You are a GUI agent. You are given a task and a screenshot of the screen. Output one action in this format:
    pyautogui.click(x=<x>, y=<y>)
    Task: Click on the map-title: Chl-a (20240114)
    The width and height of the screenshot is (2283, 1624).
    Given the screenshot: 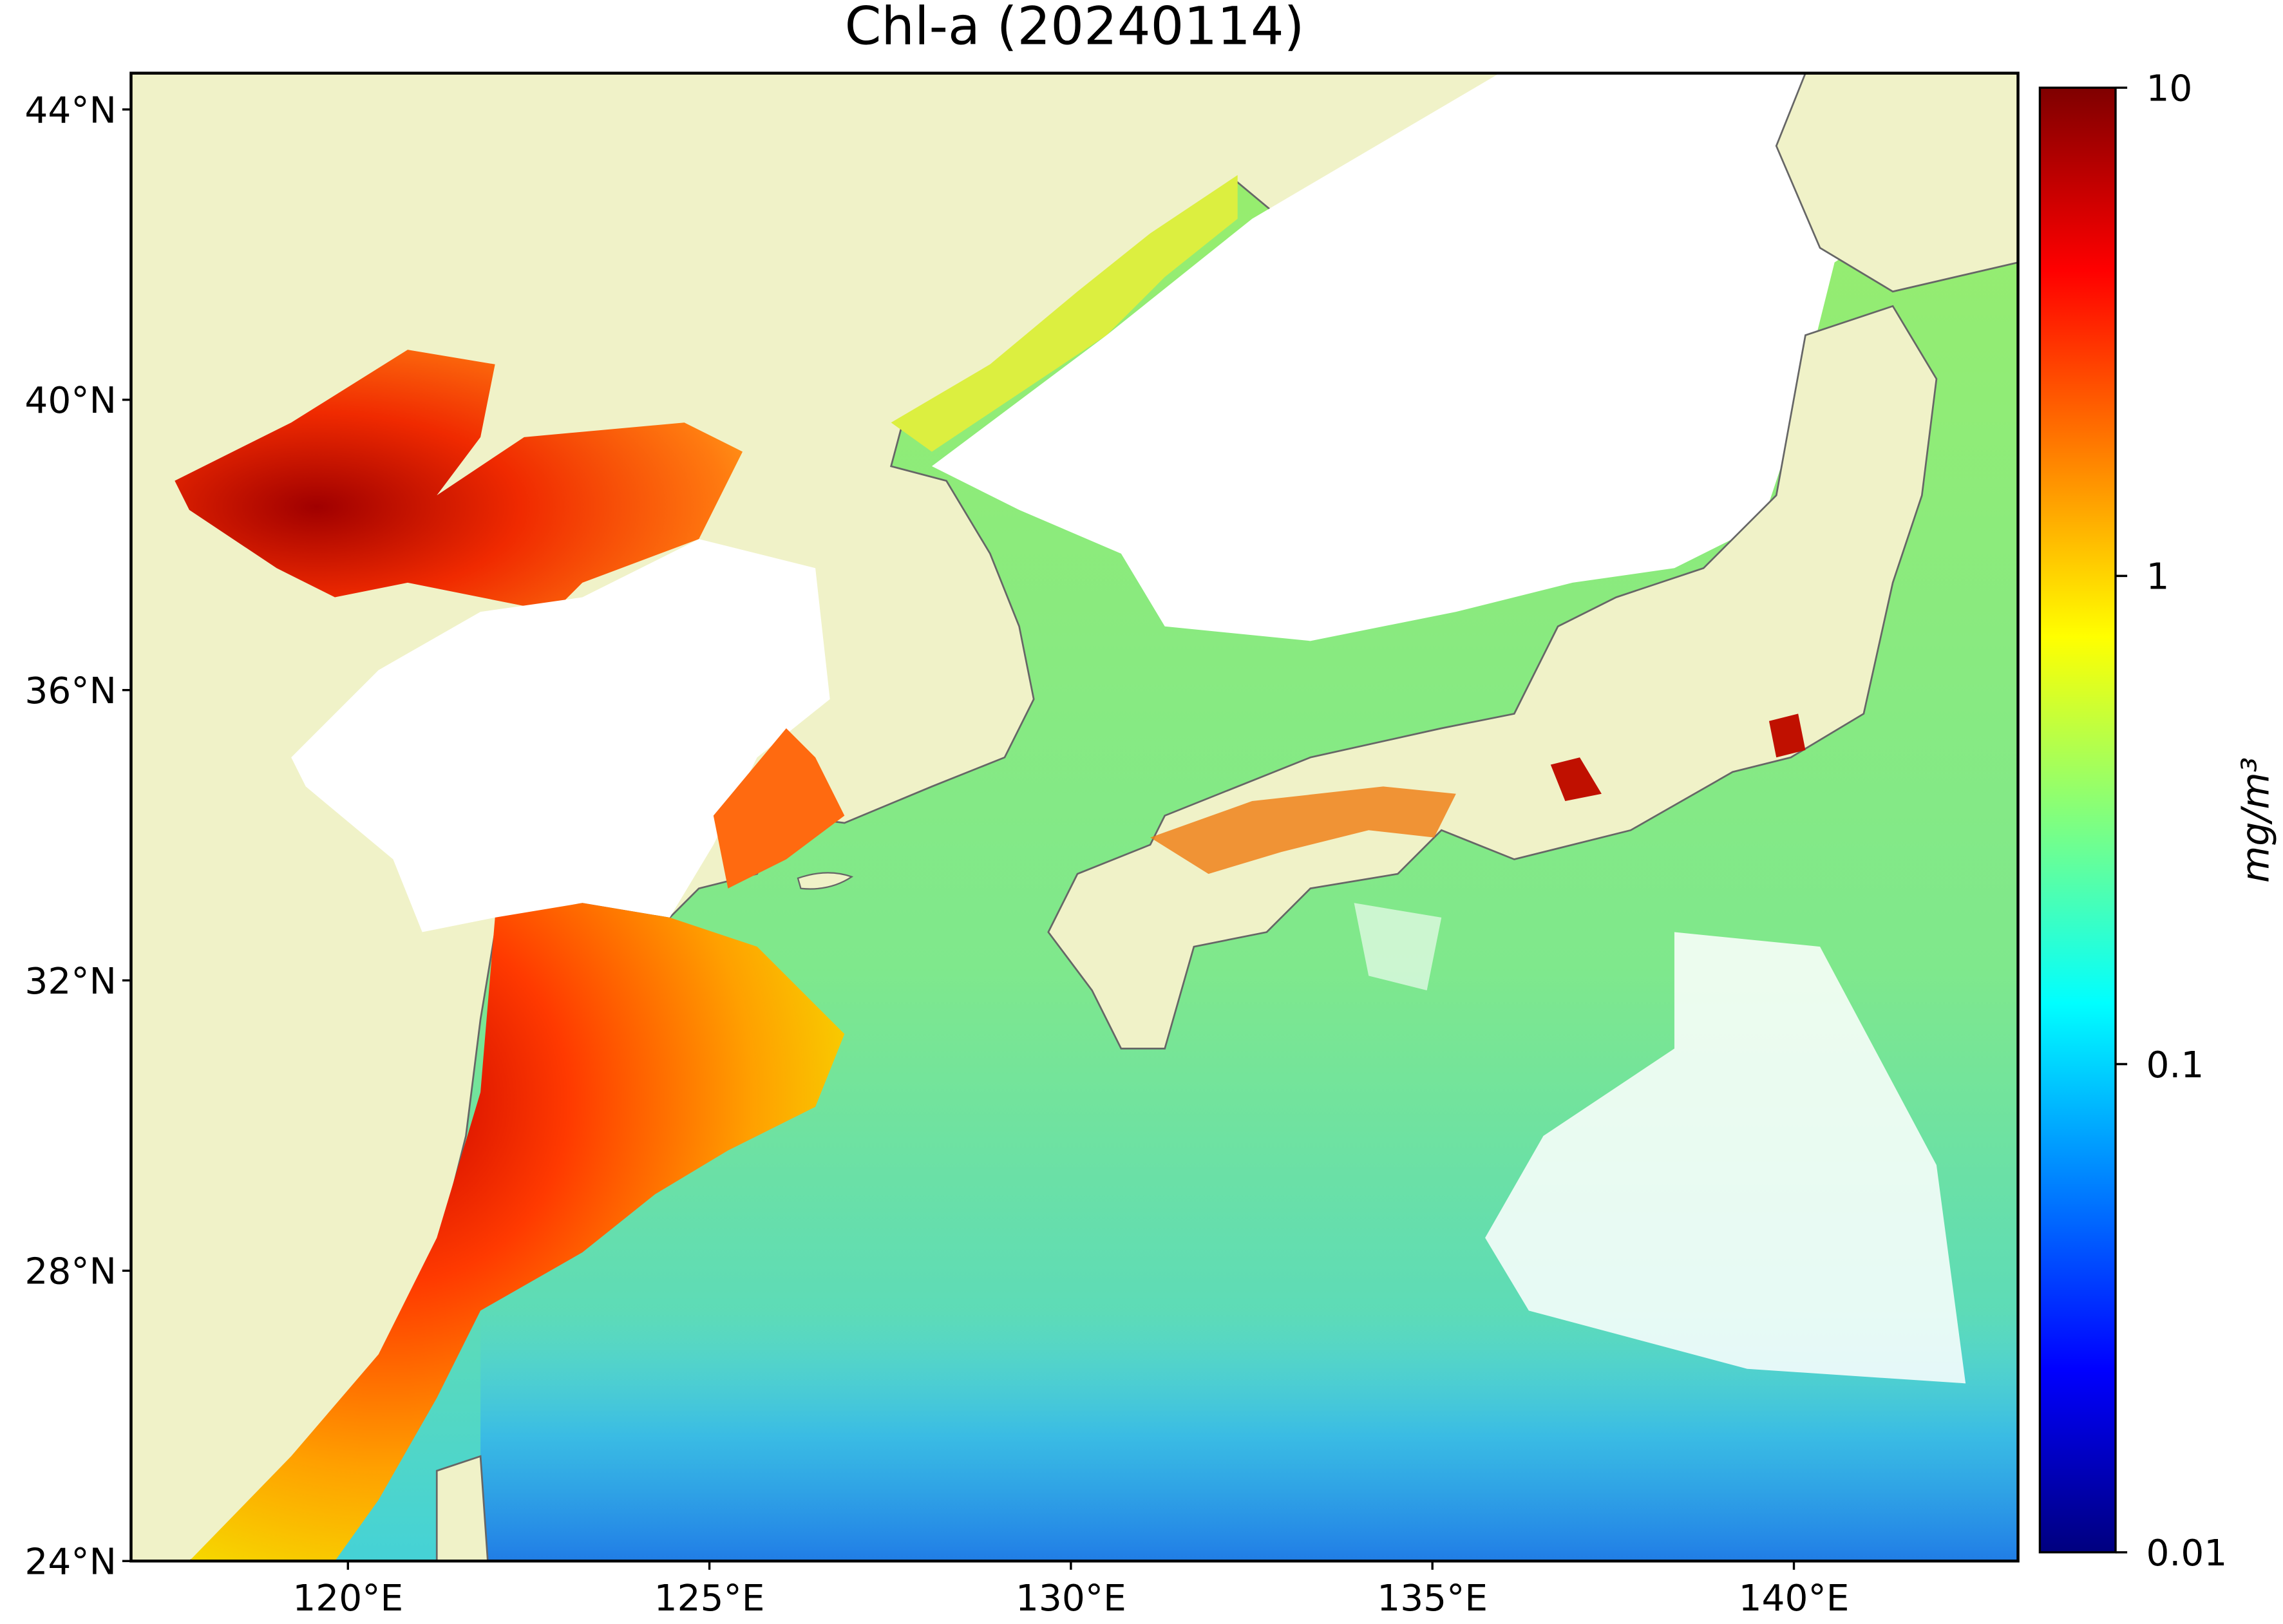 What is the action you would take?
    pyautogui.click(x=1075, y=29)
    